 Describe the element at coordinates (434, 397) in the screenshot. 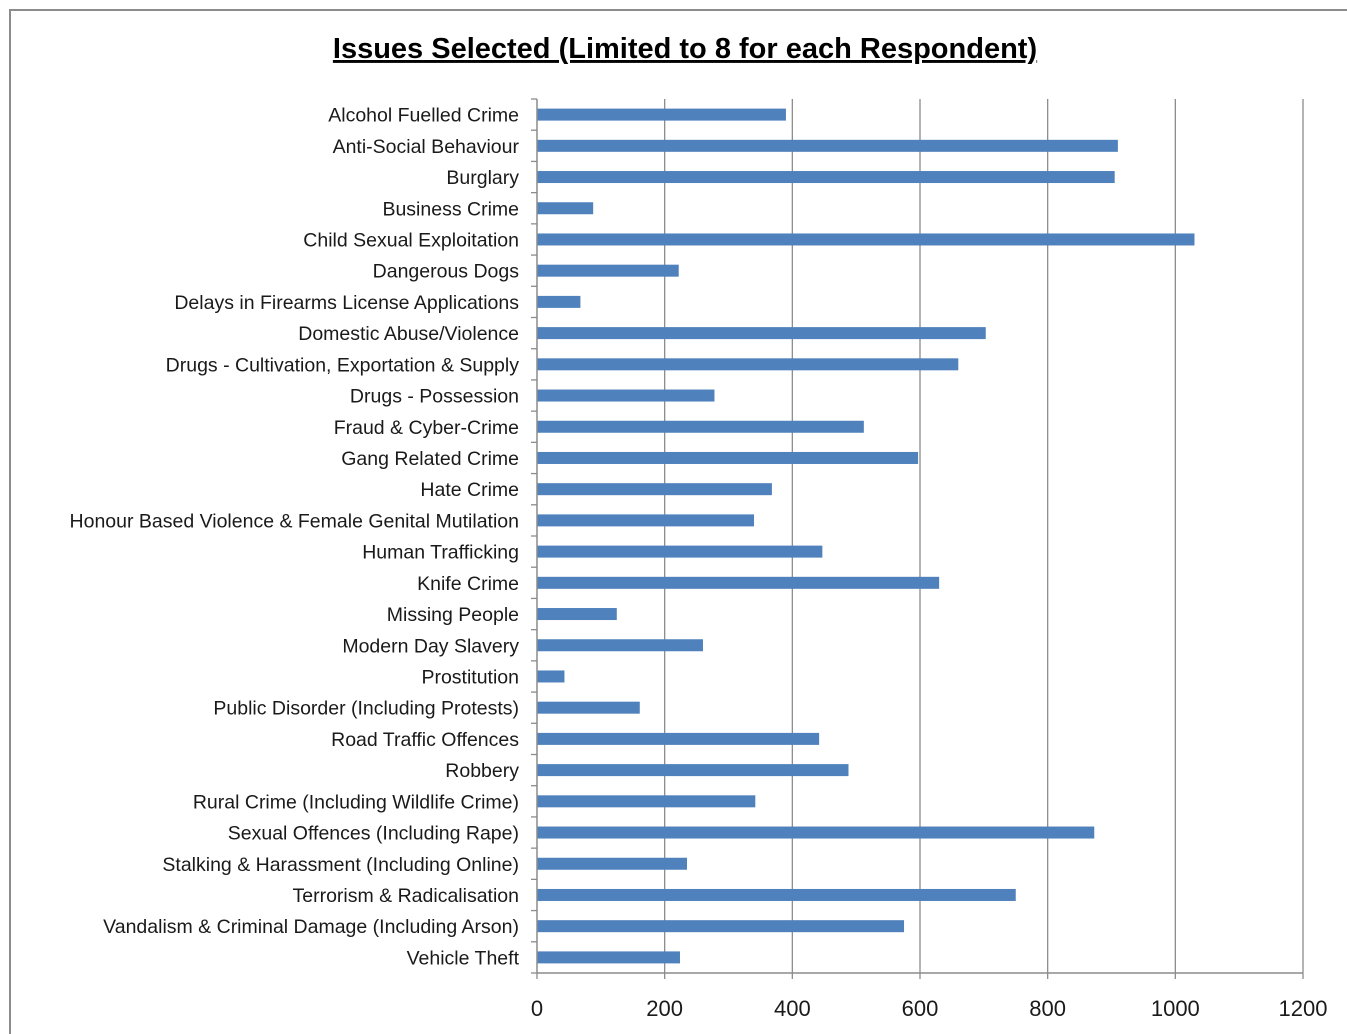

I see `category-label: Drugs - Possession` at that location.